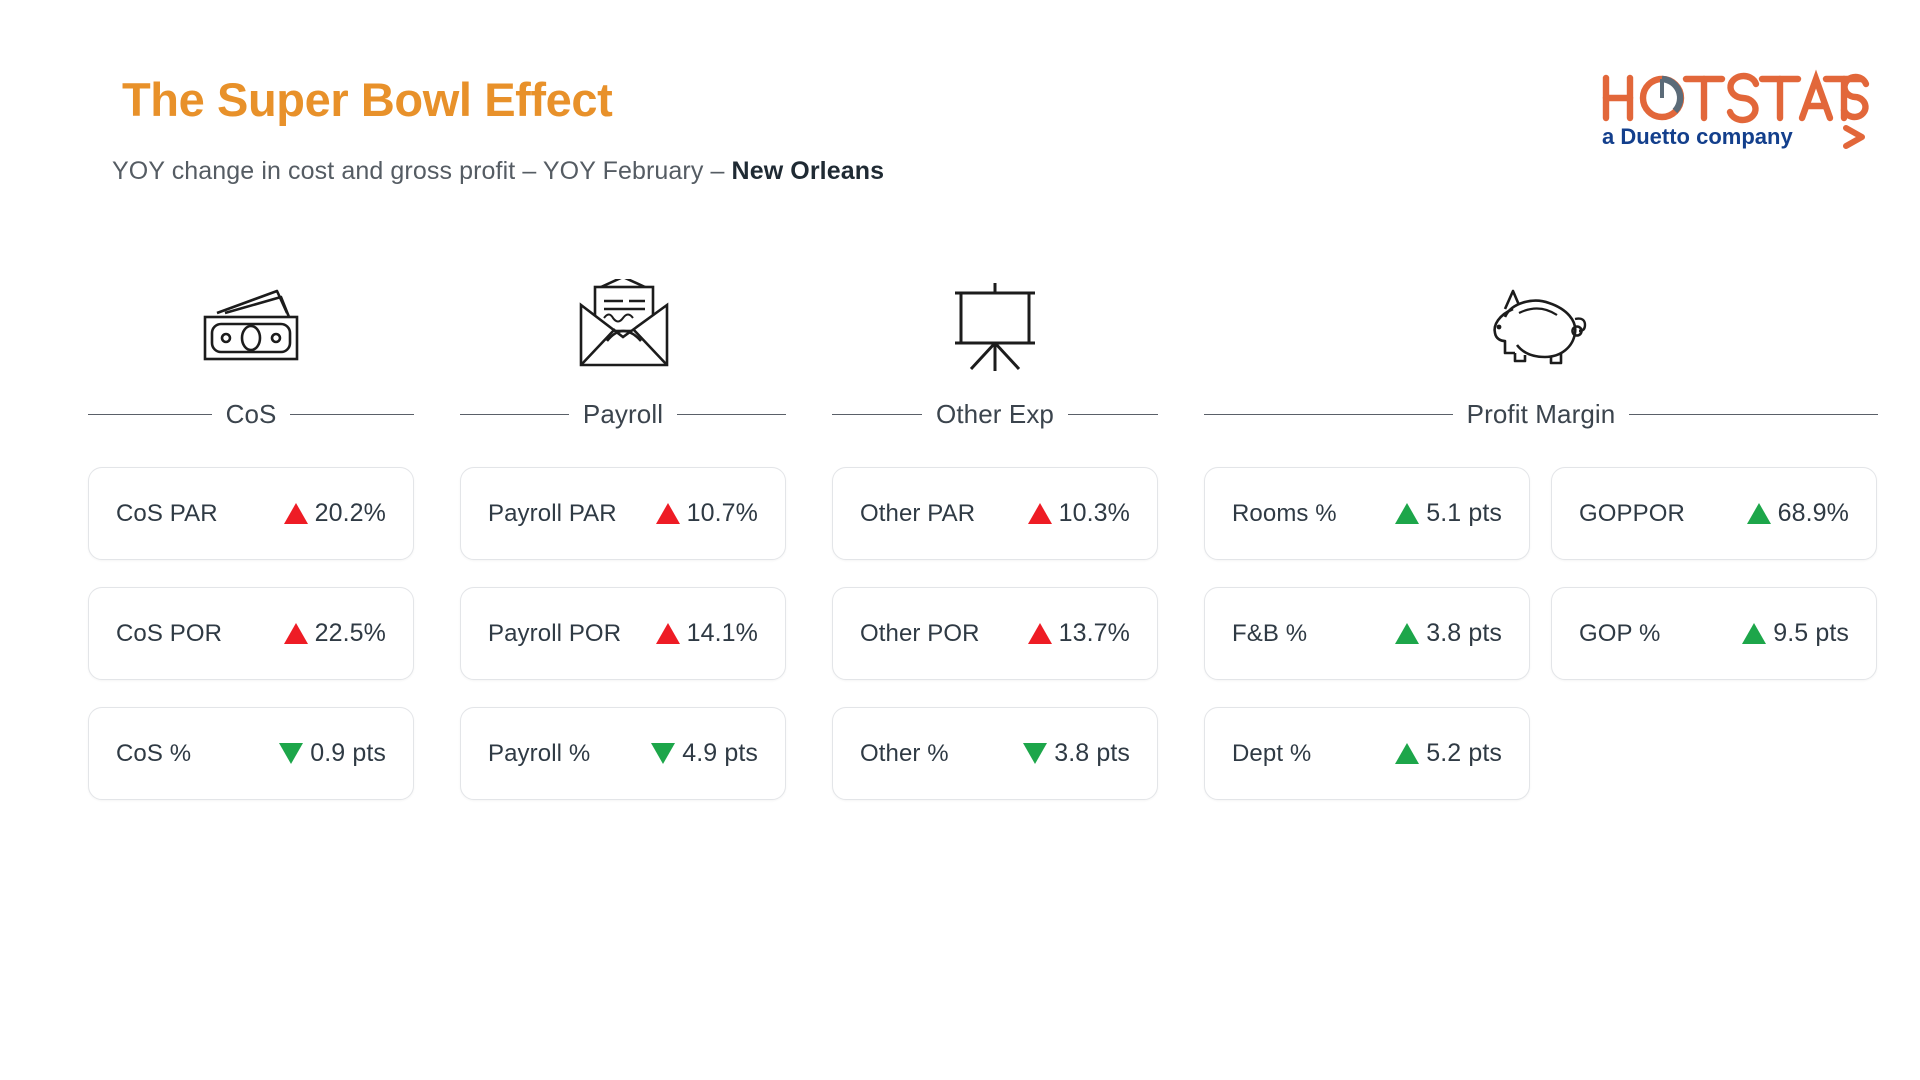 Image resolution: width=1920 pixels, height=1080 pixels. I want to click on metric-card-placeholder, so click(1714, 753).